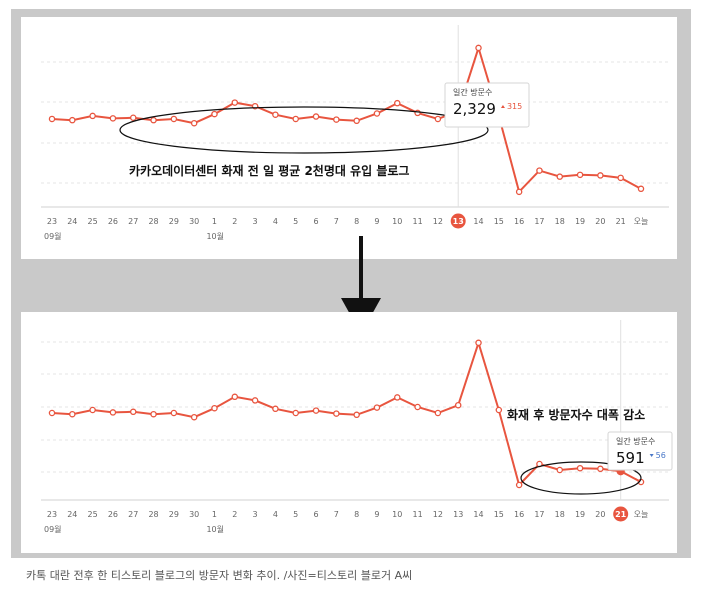  What do you see at coordinates (539, 514) in the screenshot?
I see `x-tick-label: 17` at bounding box center [539, 514].